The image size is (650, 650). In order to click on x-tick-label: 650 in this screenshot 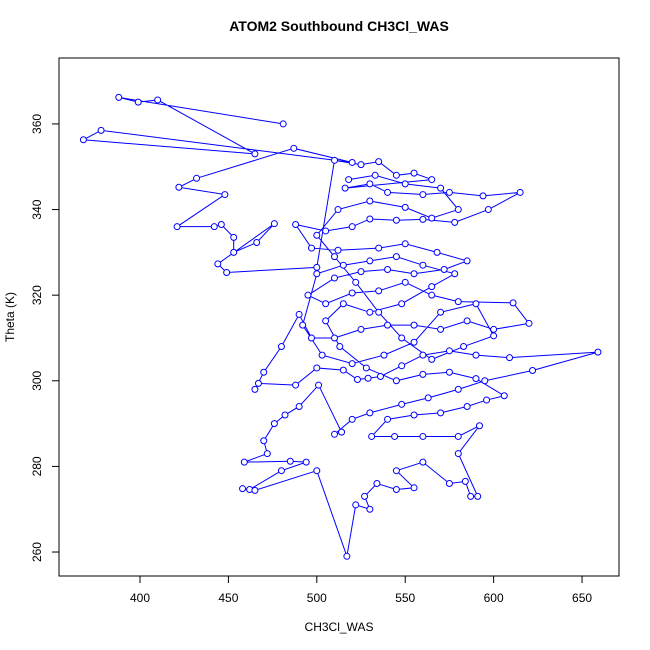, I will do `click(582, 598)`.